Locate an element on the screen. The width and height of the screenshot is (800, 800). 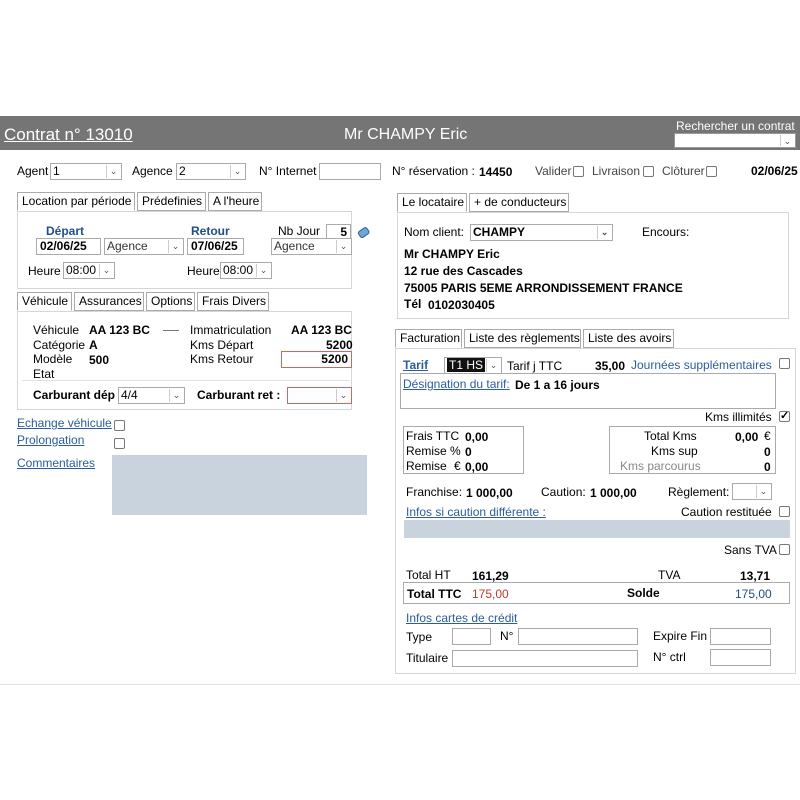
tva-value: 13,71 is located at coordinates (755, 576).